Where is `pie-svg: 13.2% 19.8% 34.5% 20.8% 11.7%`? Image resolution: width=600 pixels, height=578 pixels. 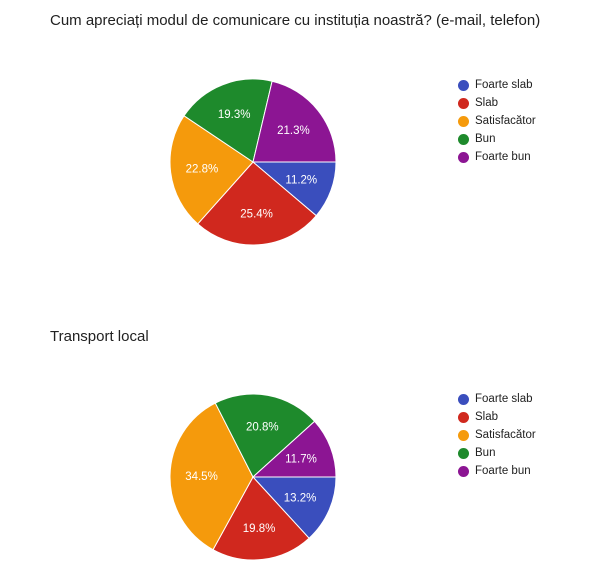
pie-svg: 13.2% 19.8% 34.5% 20.8% 11.7% is located at coordinates (253, 477).